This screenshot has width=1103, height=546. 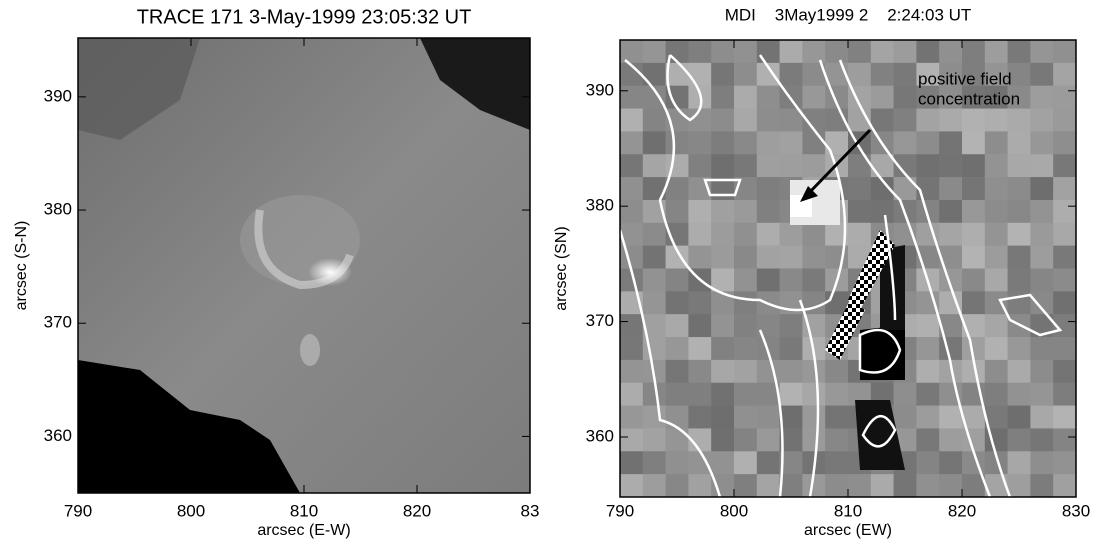 I want to click on y-tick-label: 380, so click(x=600, y=205).